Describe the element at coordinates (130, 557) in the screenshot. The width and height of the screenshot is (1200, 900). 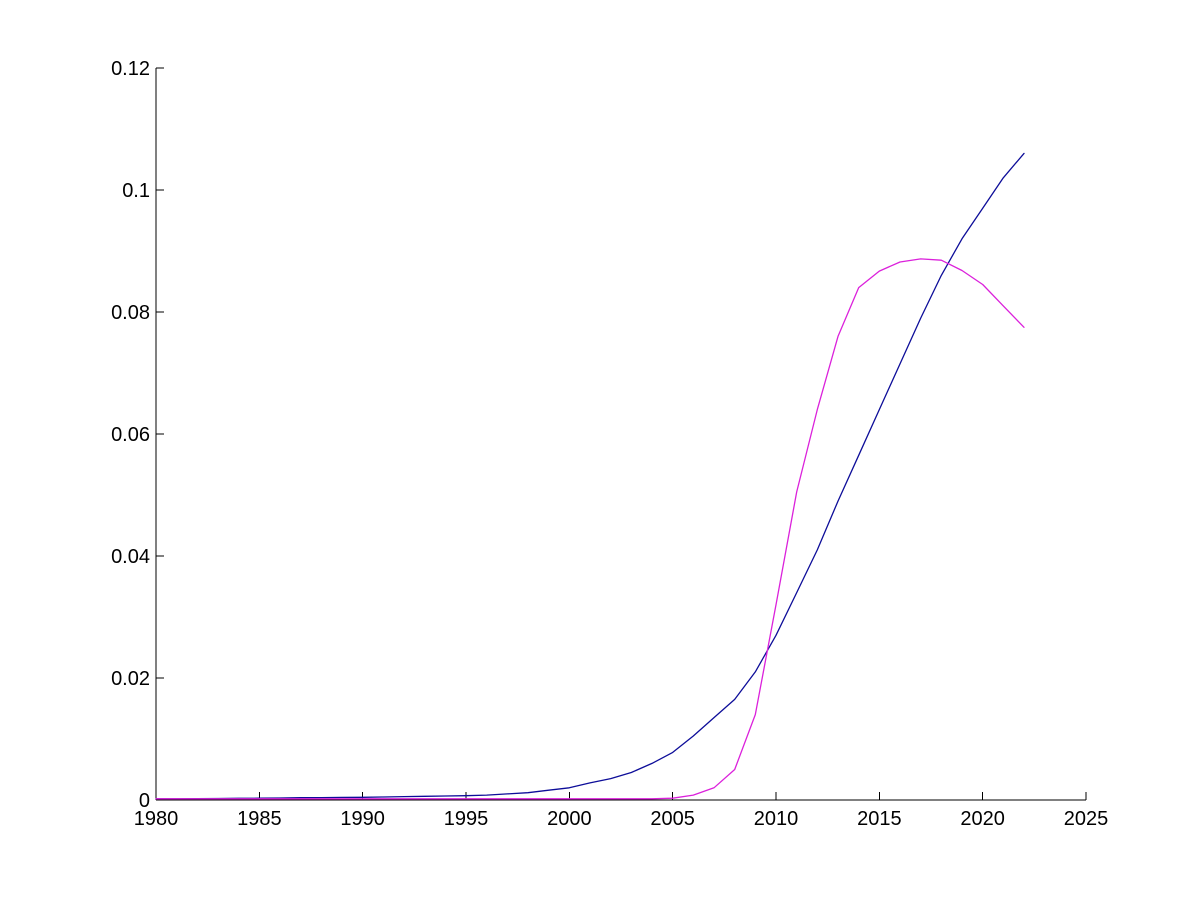
I see `y-tick-label: 0.04` at that location.